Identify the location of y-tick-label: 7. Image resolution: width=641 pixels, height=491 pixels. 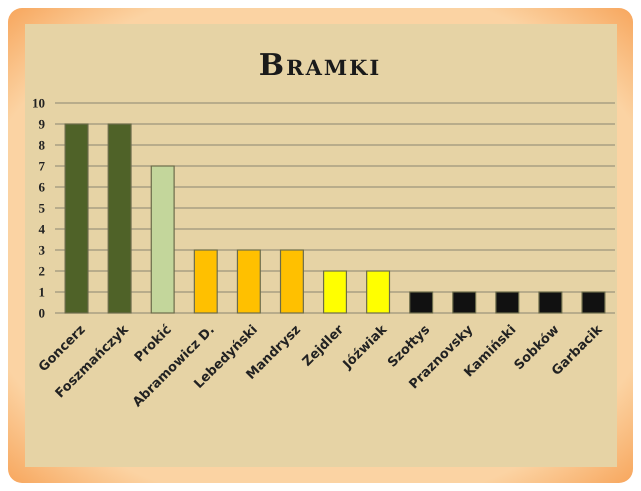
(42, 166).